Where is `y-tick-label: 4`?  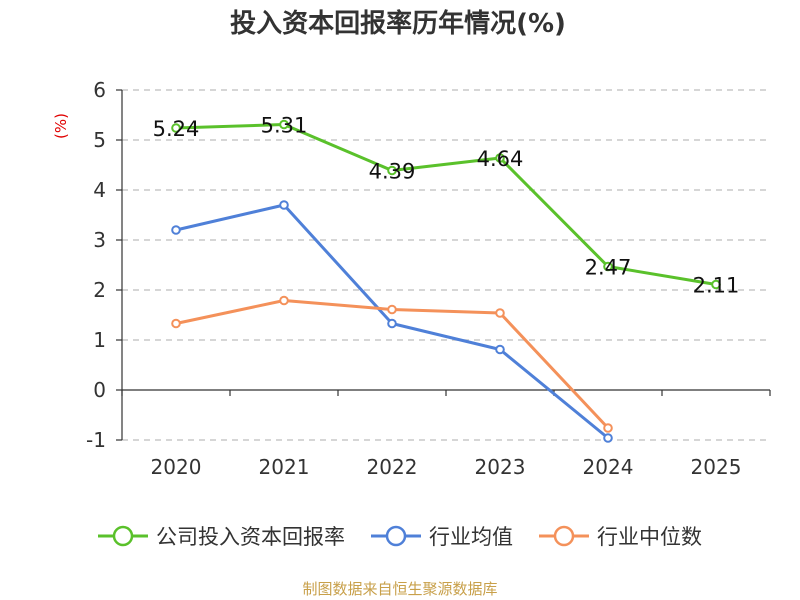
y-tick-label: 4 is located at coordinates (99, 190).